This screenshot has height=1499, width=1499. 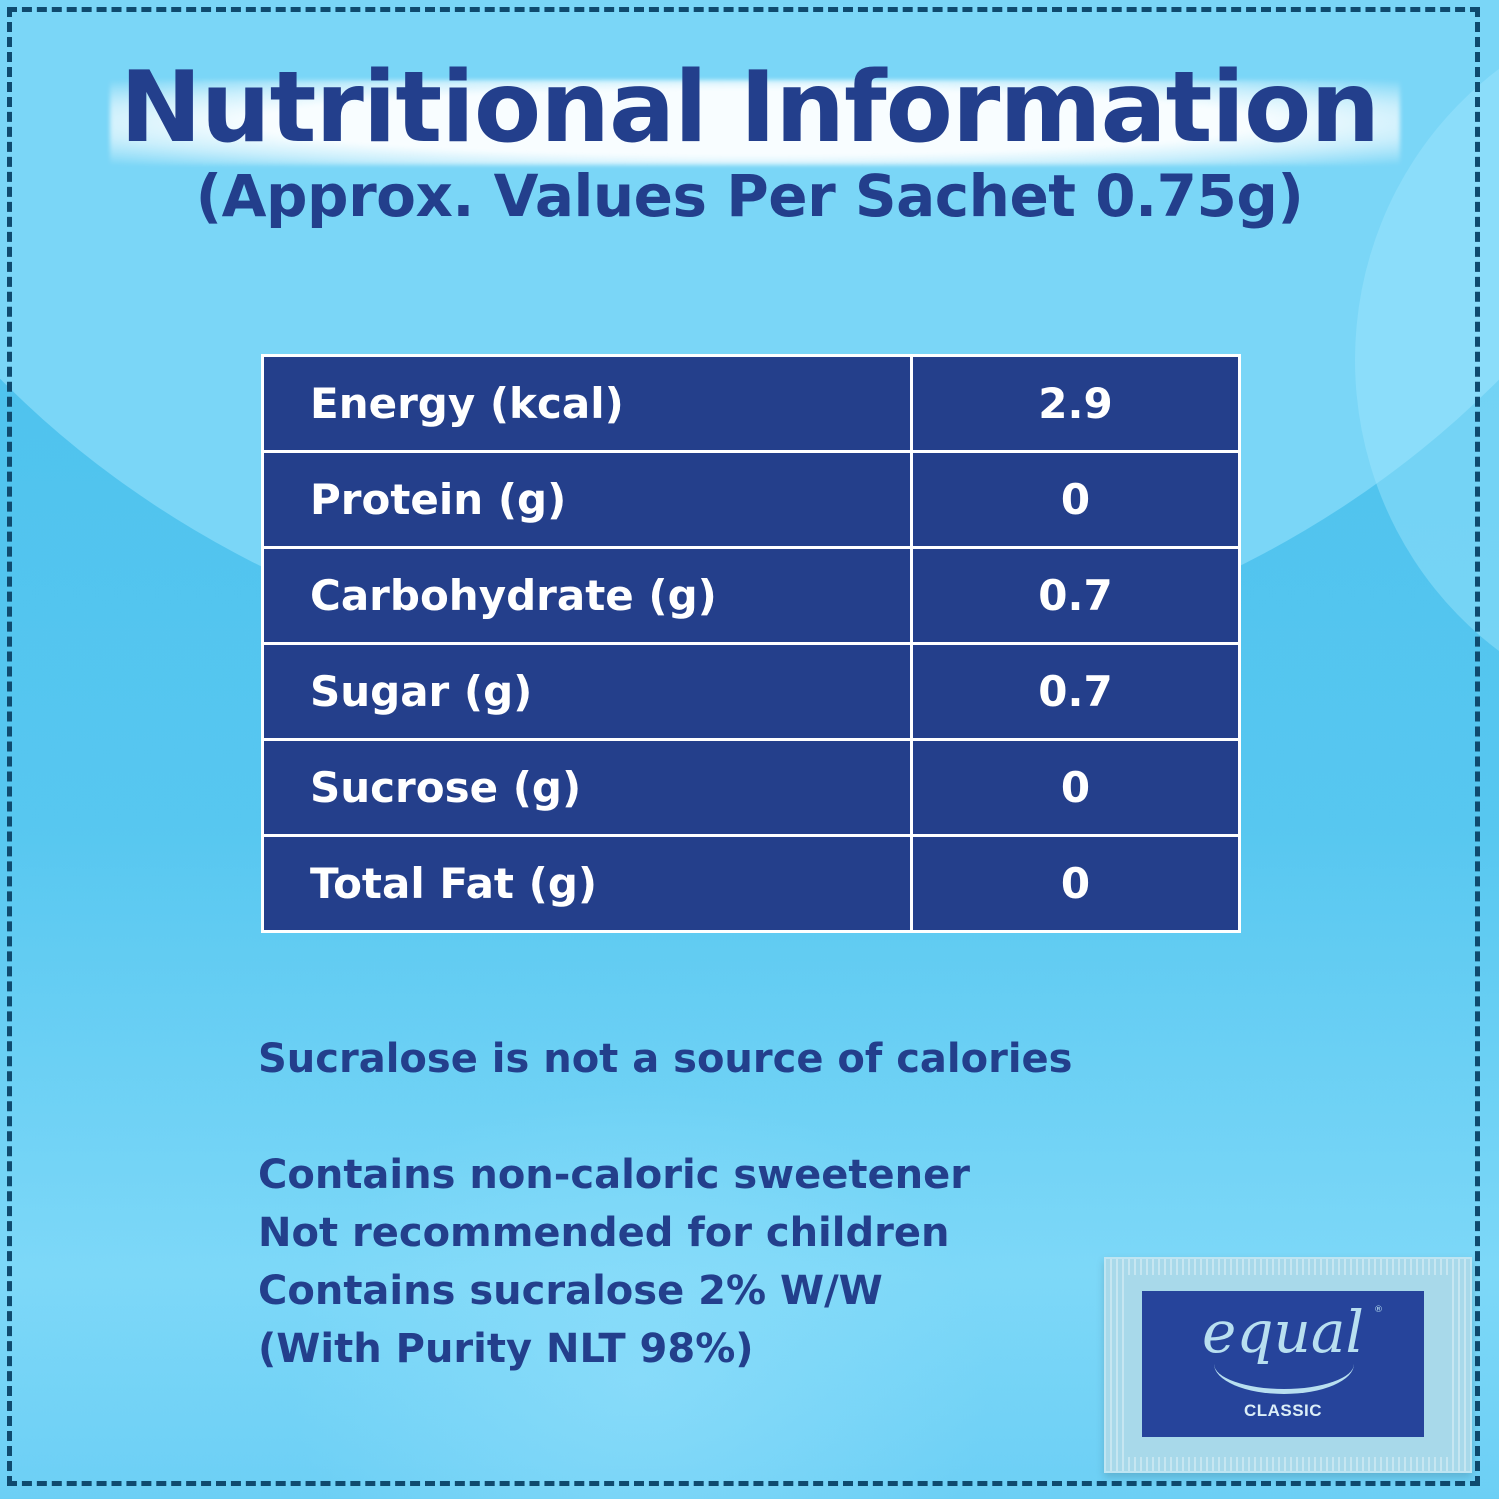 I want to click on table-row: Energy (kcal) 2.9, so click(x=751, y=403).